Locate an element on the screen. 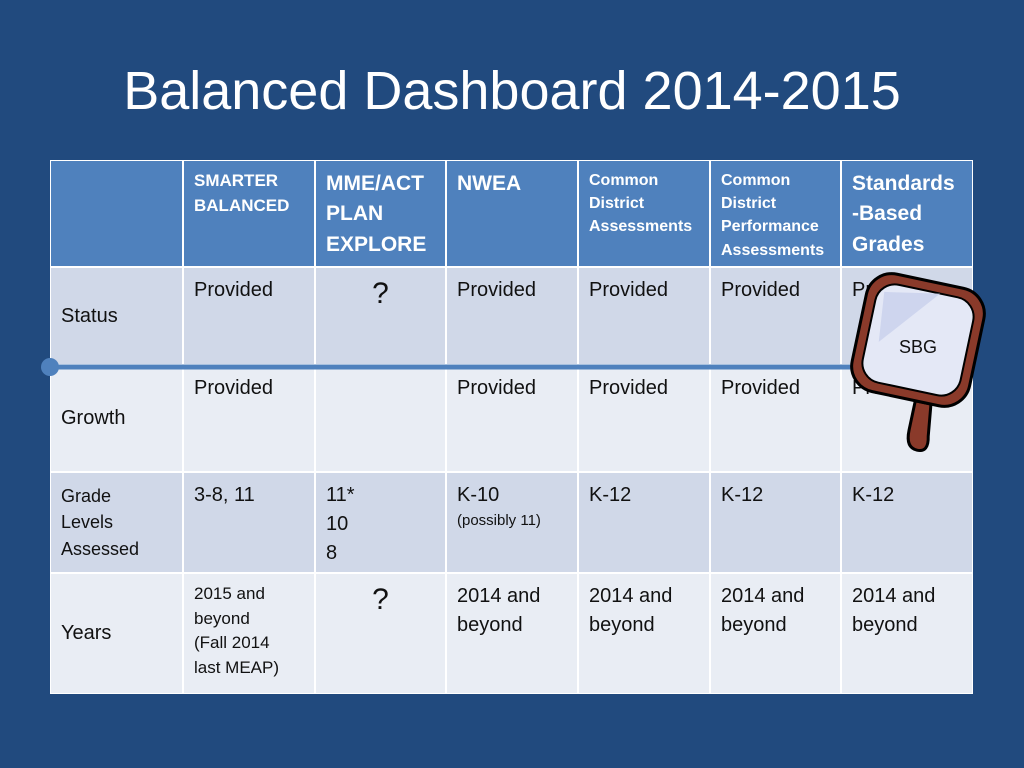 This screenshot has width=1024, height=768. row-label-text: Status is located at coordinates (89, 315).